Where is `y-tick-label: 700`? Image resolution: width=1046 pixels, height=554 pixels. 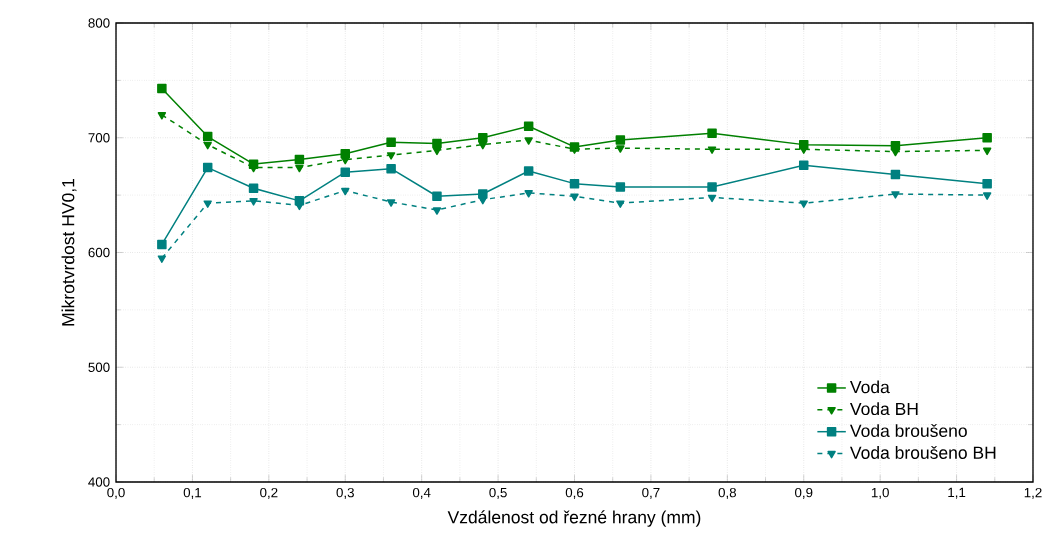 y-tick-label: 700 is located at coordinates (99, 138).